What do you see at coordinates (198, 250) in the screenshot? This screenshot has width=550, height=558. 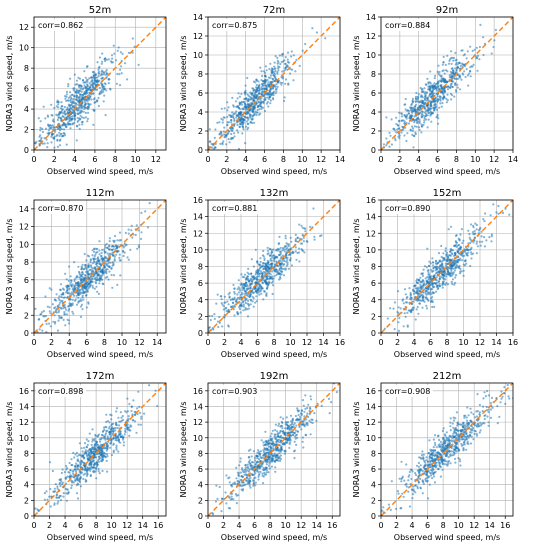 I see `y-tick-label: 10` at bounding box center [198, 250].